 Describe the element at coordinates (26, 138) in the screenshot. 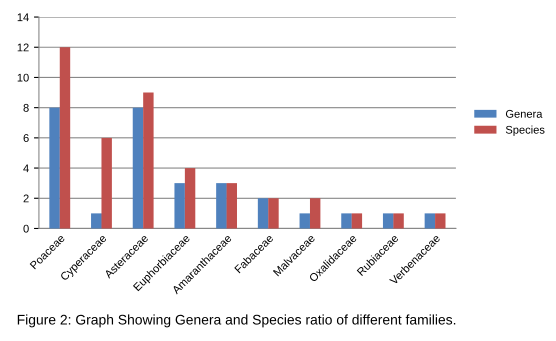

I see `y-tick-label: 6` at that location.